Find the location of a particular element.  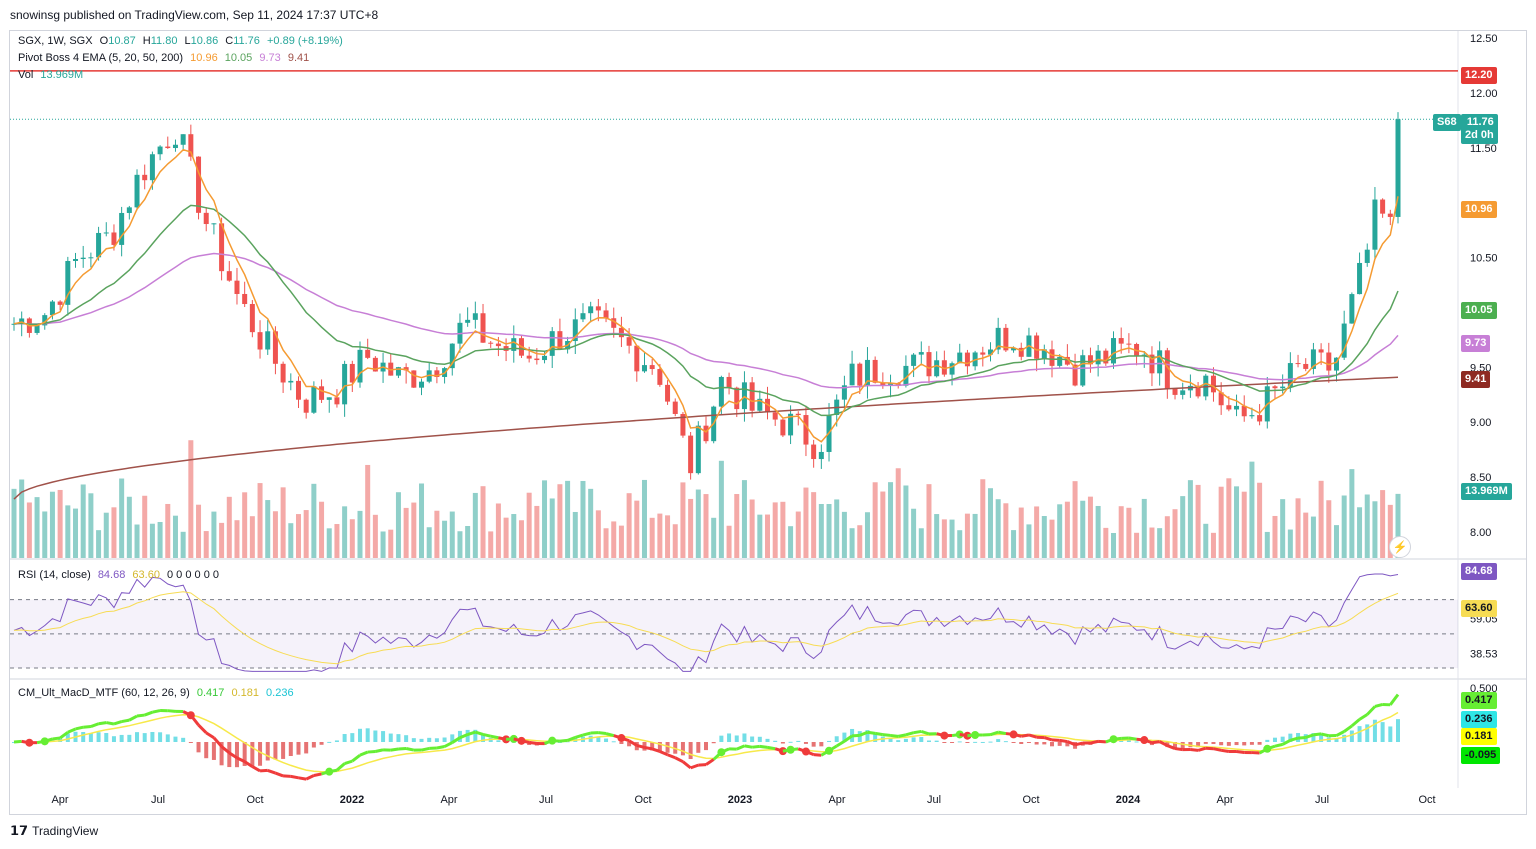

low-label: L is located at coordinates (187, 41).